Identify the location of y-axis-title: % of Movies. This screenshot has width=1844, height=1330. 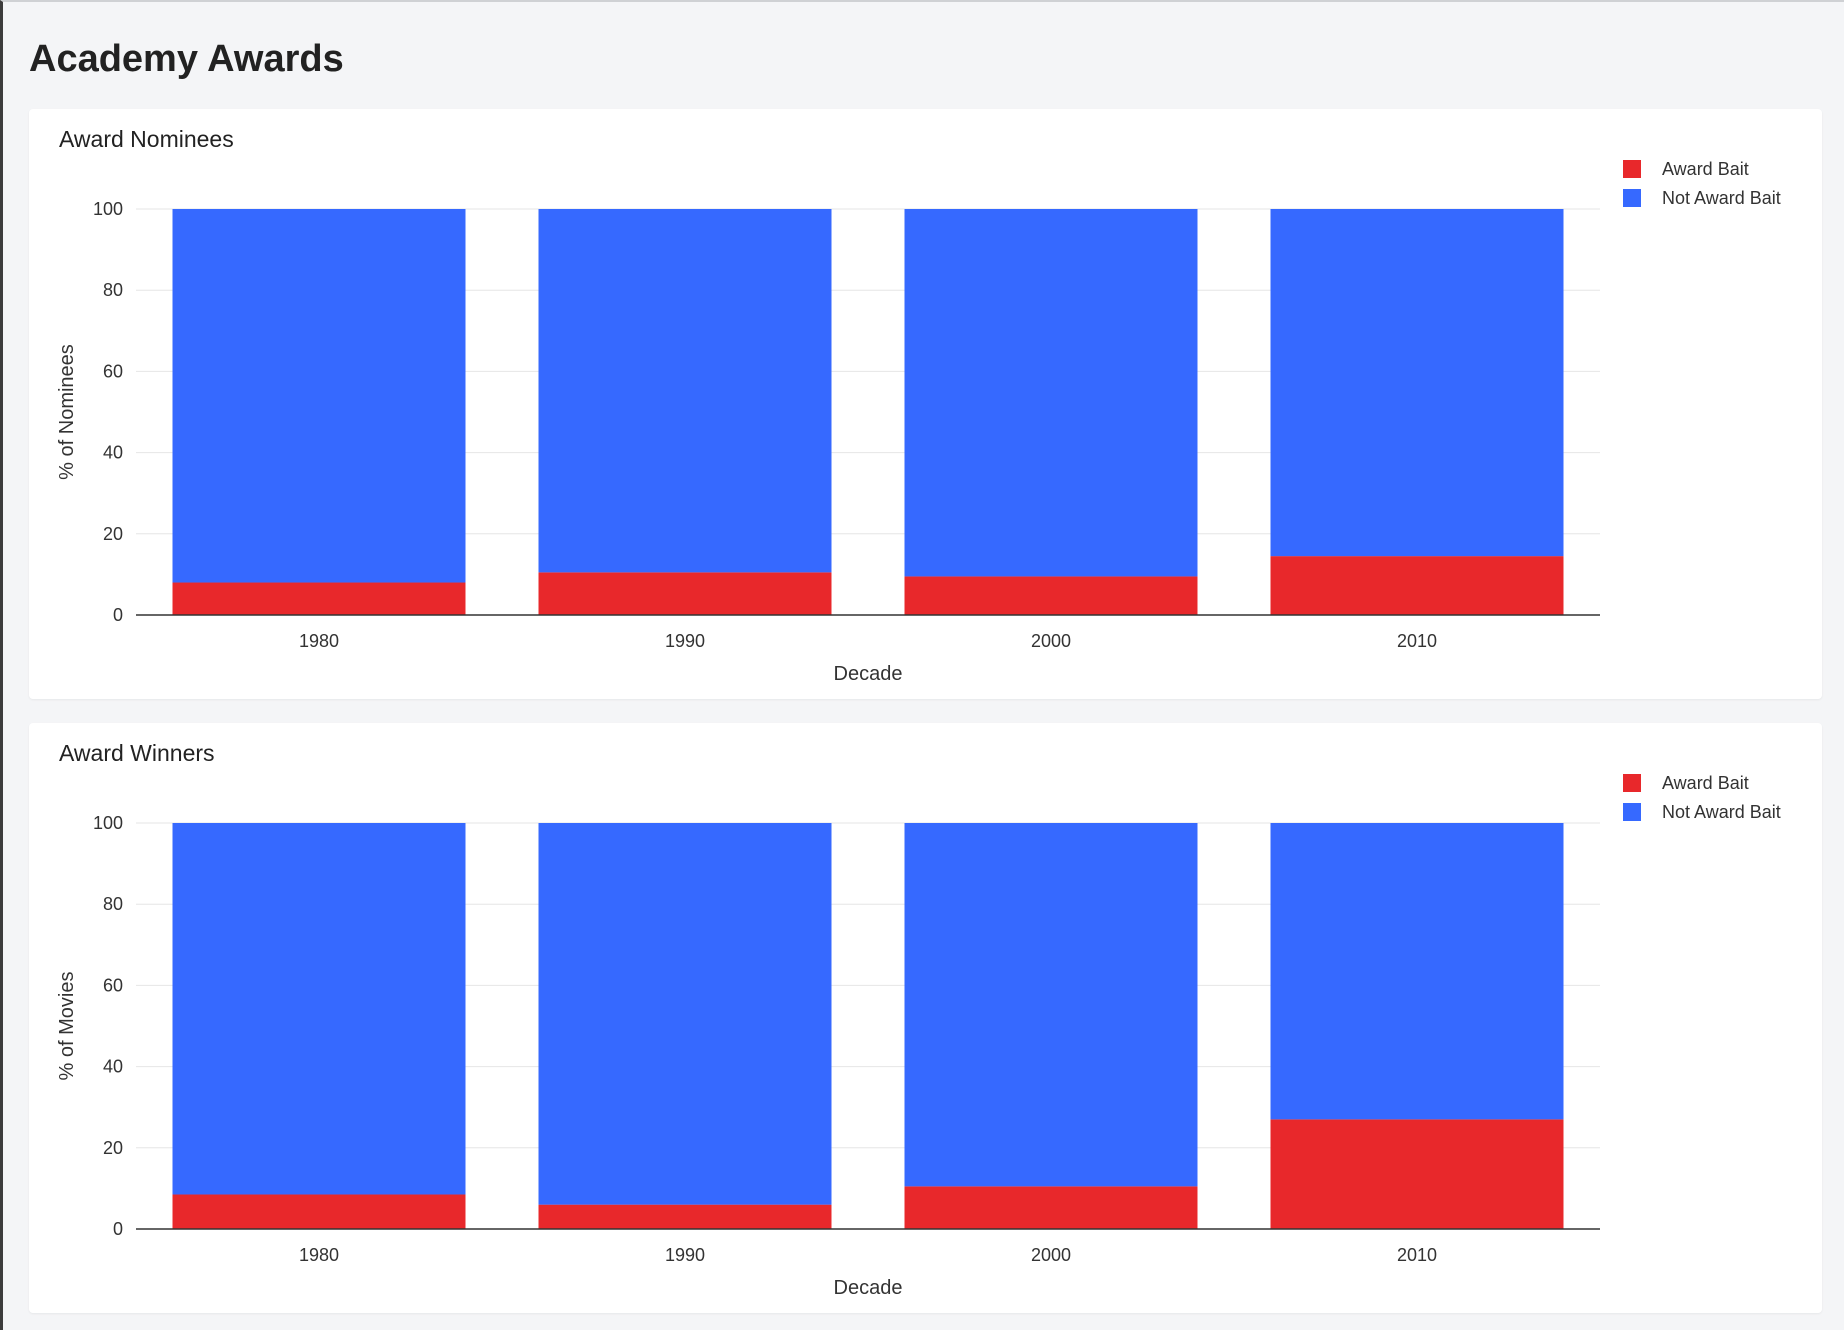
(67, 1026).